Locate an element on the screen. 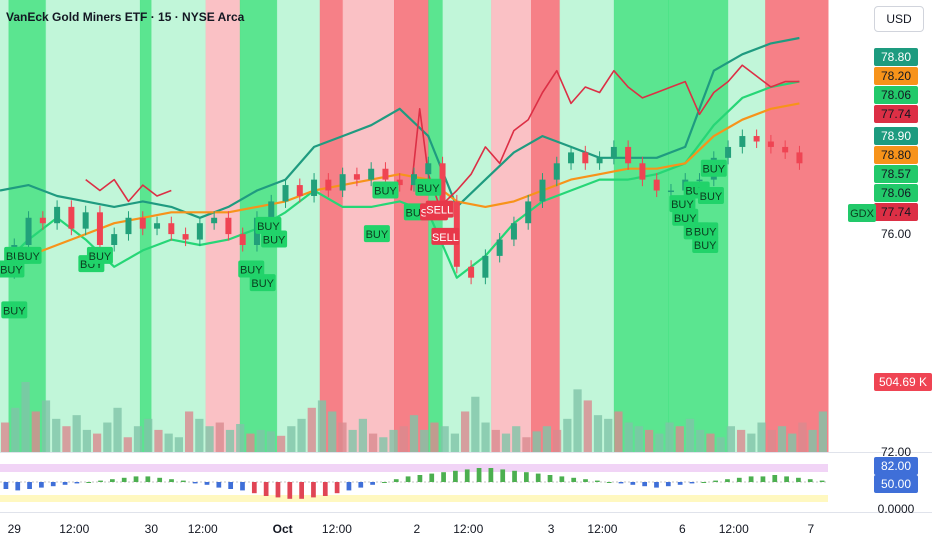 The height and width of the screenshot is (555, 932). symbol-tag-label: GDX is located at coordinates (862, 214).